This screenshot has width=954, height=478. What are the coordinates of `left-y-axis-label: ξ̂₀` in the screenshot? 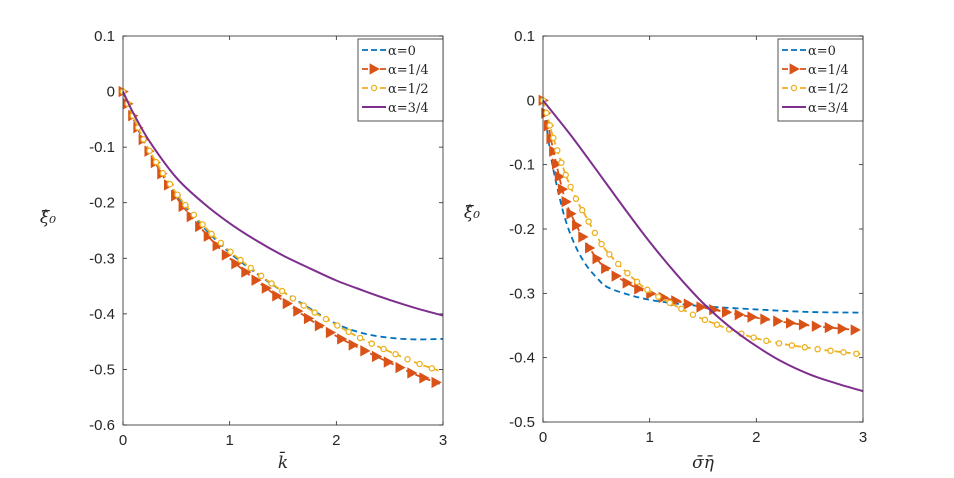 It's located at (48, 218).